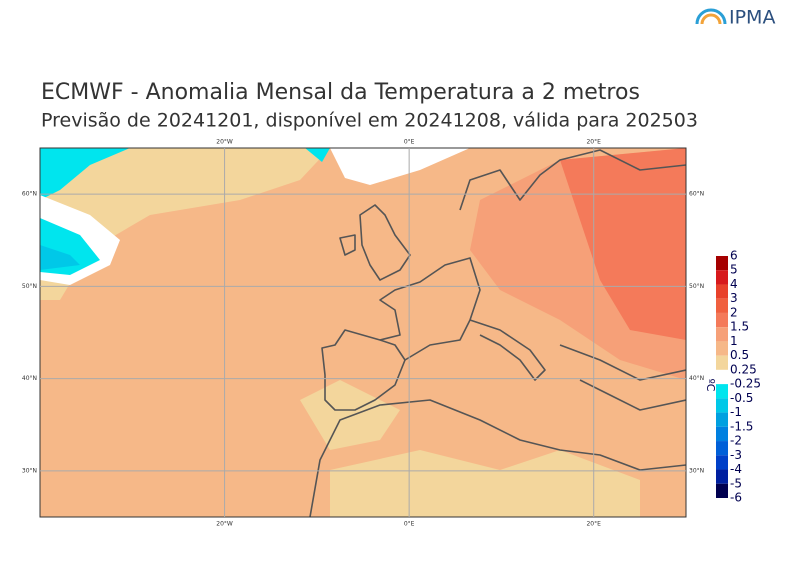 The width and height of the screenshot is (800, 570). What do you see at coordinates (741, 426) in the screenshot?
I see `colorbar-label: -1.5` at bounding box center [741, 426].